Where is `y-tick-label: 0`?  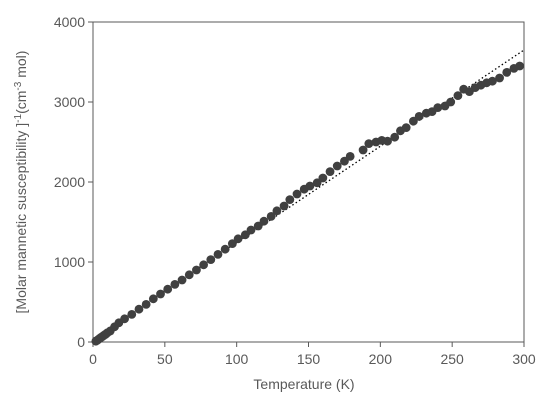
y-tick-label: 0 is located at coordinates (81, 342).